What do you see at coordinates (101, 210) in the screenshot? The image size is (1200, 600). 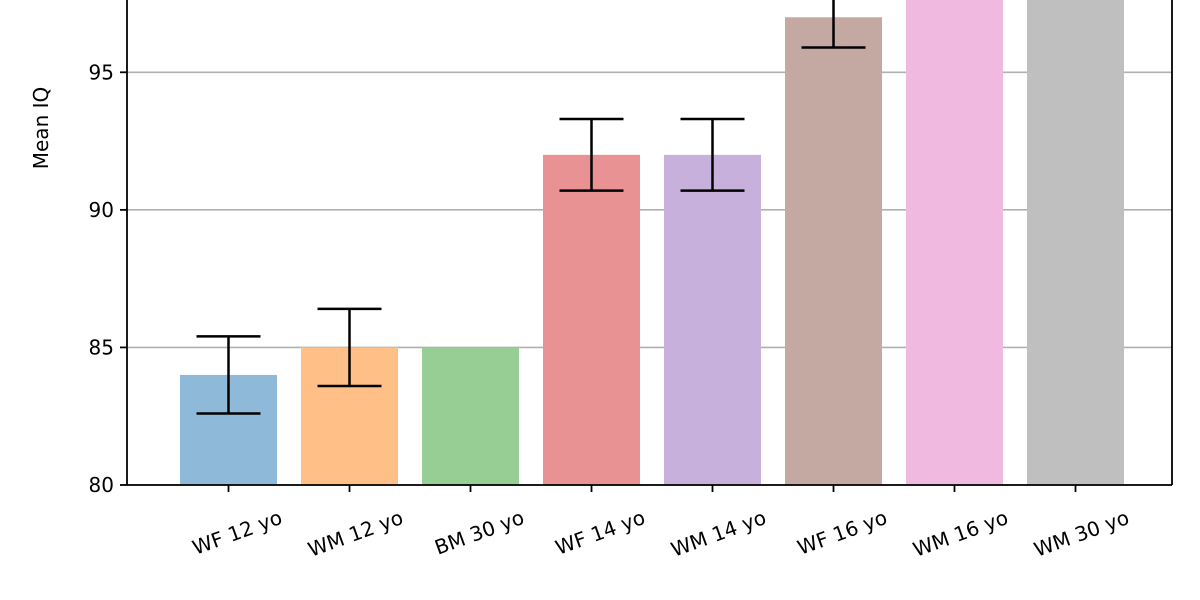 I see `y-tick-label: 90` at bounding box center [101, 210].